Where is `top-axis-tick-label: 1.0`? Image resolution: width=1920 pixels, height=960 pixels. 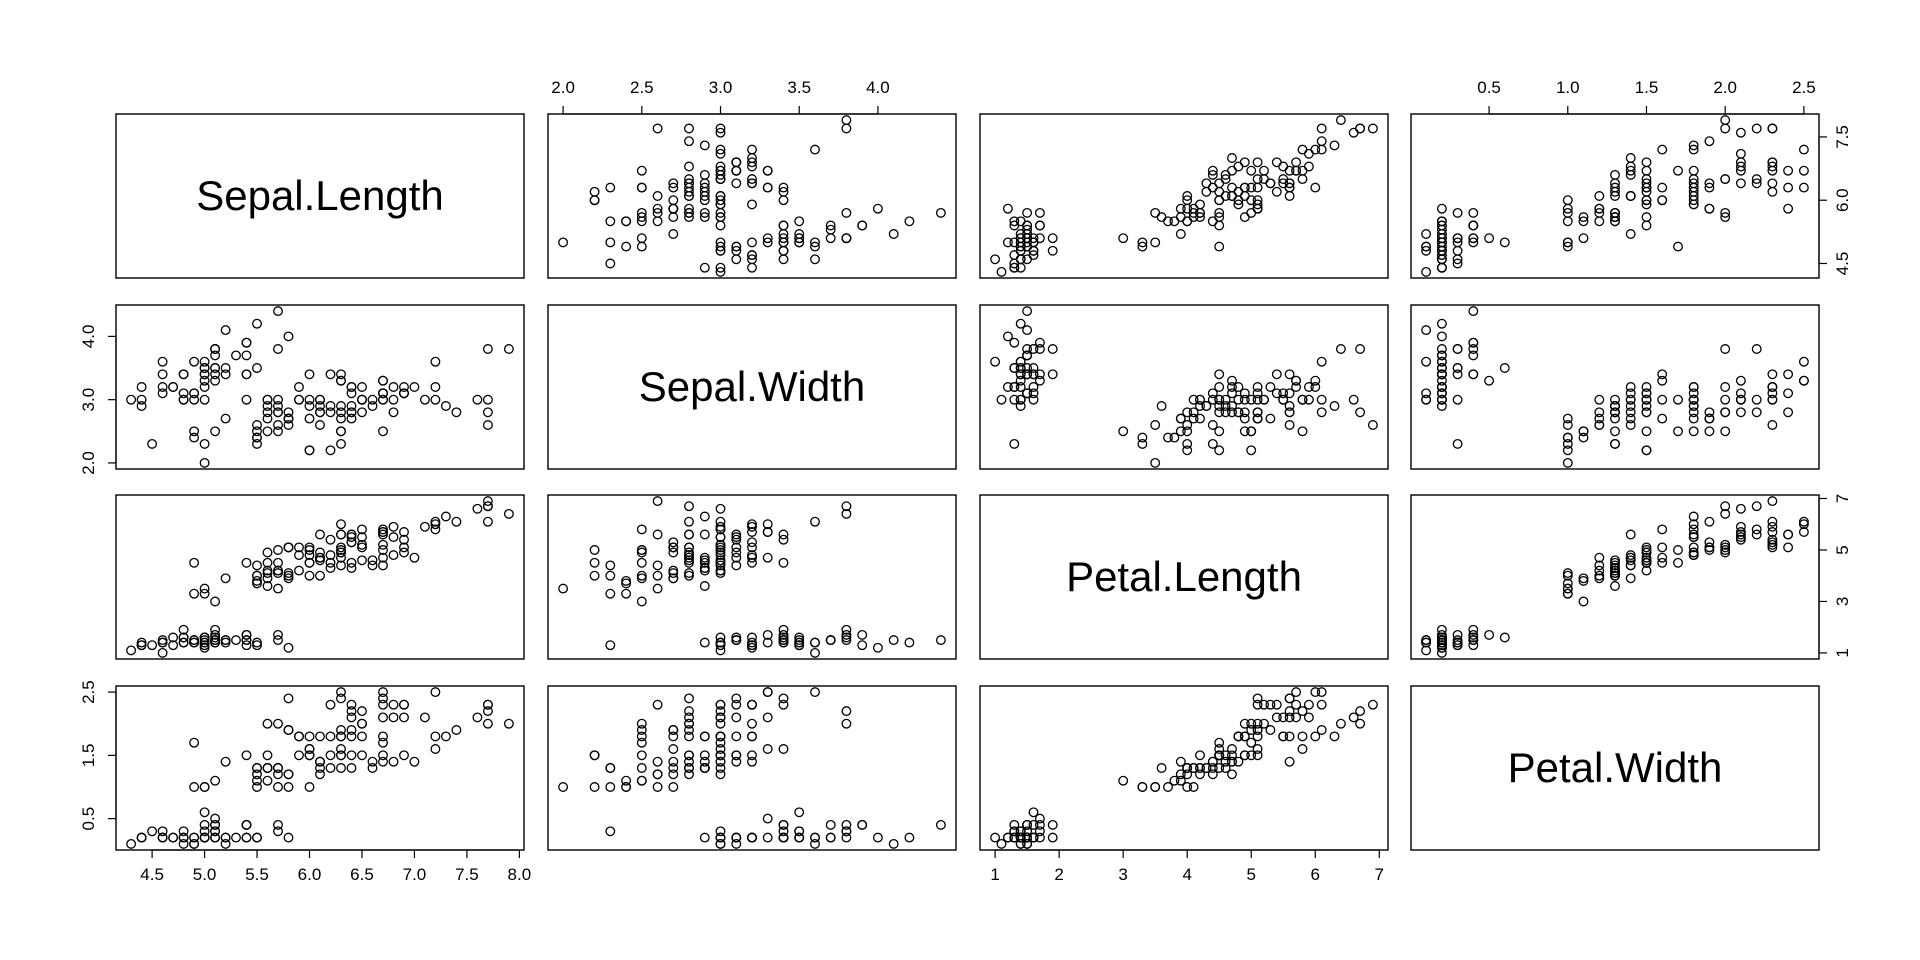 top-axis-tick-label: 1.0 is located at coordinates (1568, 87).